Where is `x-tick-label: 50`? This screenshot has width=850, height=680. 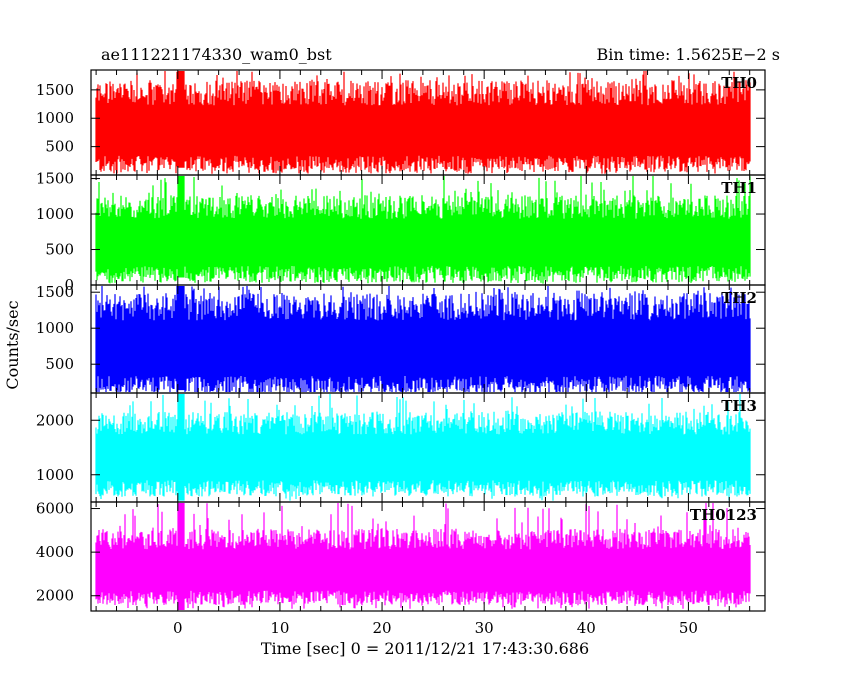 x-tick-label: 50 is located at coordinates (688, 628).